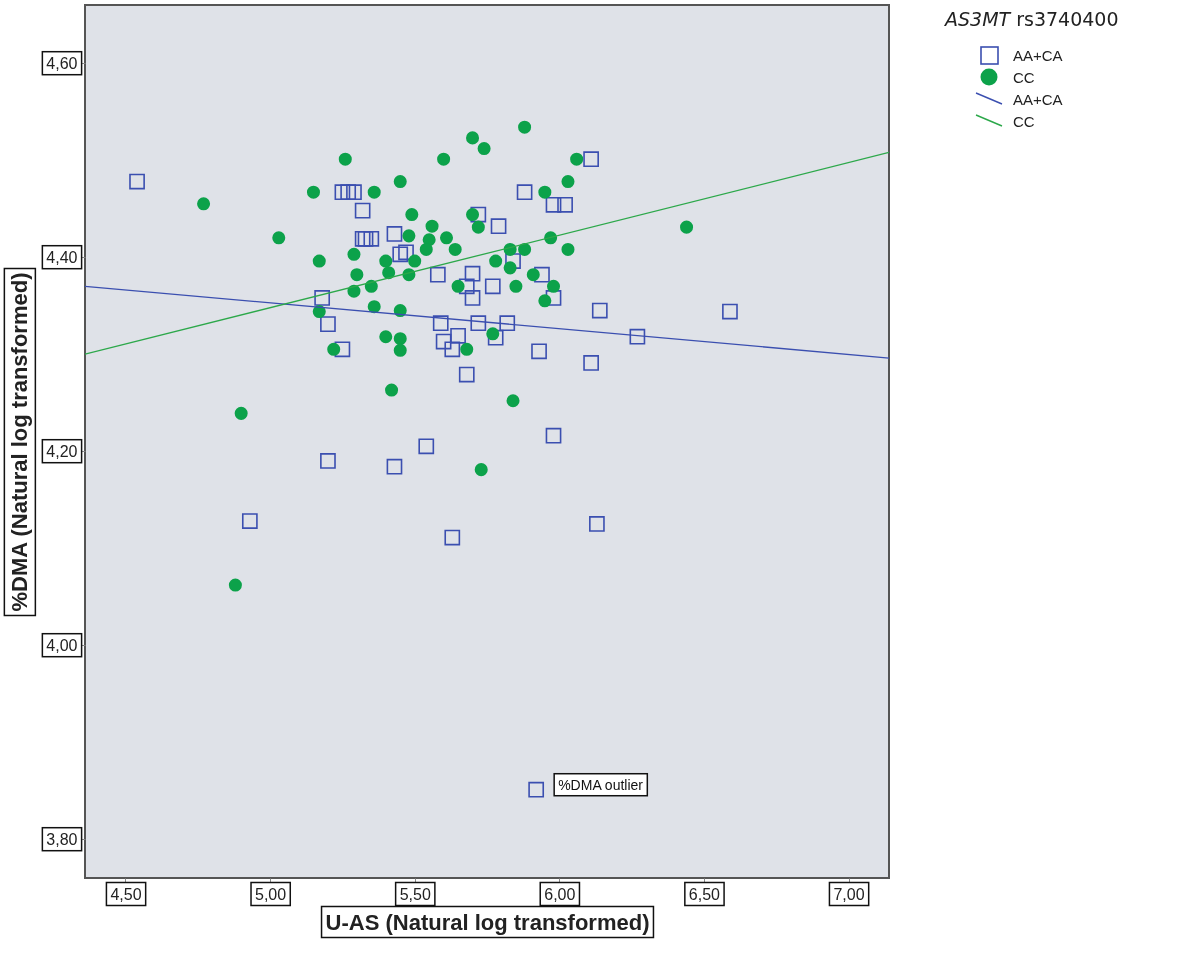 Image resolution: width=1192 pixels, height=967 pixels. What do you see at coordinates (20, 442) in the screenshot?
I see `y-axis-title: %DMA (Natural log transformed)` at bounding box center [20, 442].